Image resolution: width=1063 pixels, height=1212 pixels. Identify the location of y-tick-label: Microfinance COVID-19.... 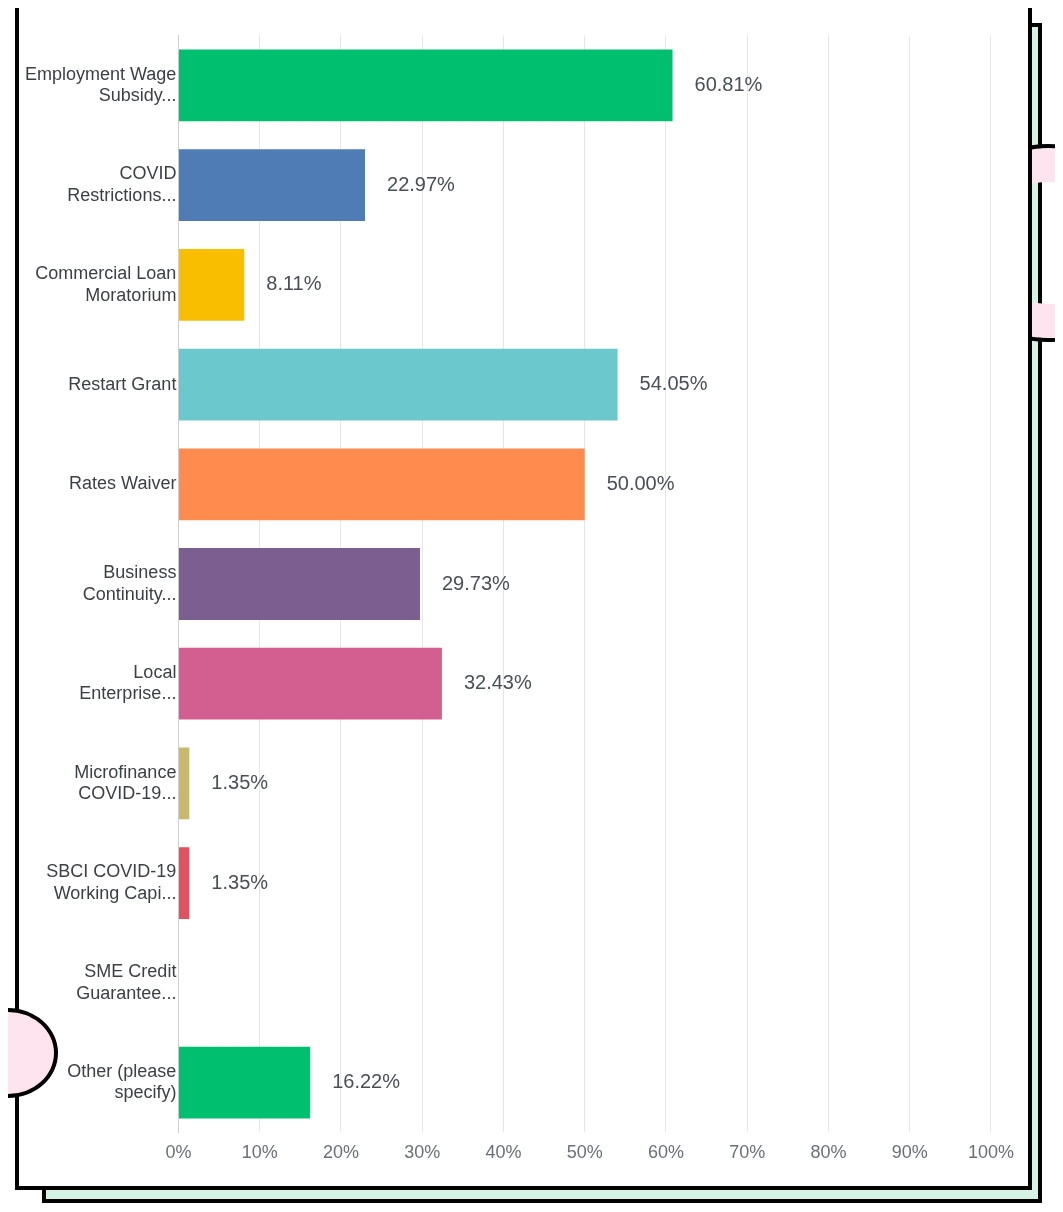
(125, 782).